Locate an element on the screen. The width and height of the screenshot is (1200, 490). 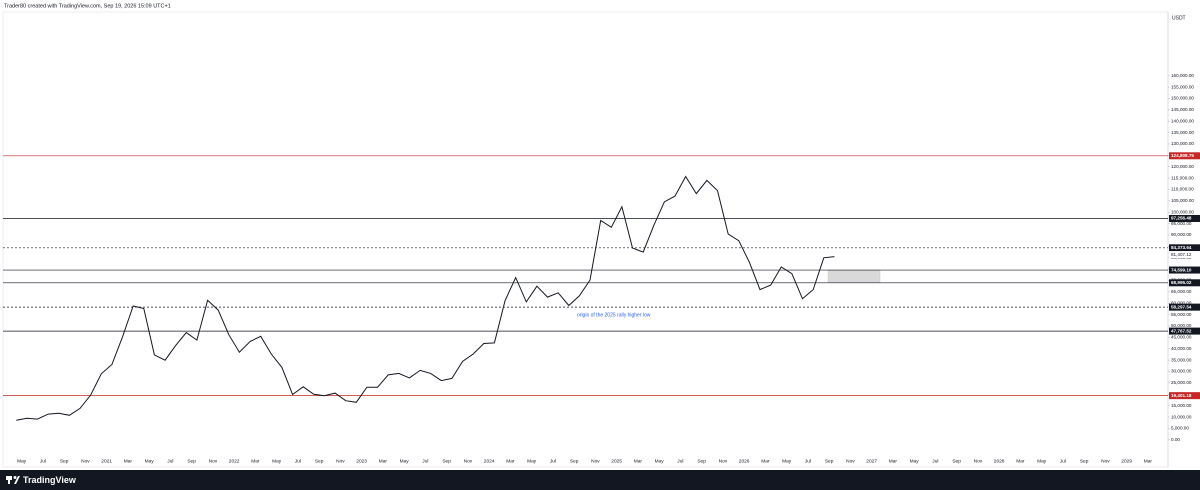
y-tick-label: 55,000.00 is located at coordinates (1181, 314).